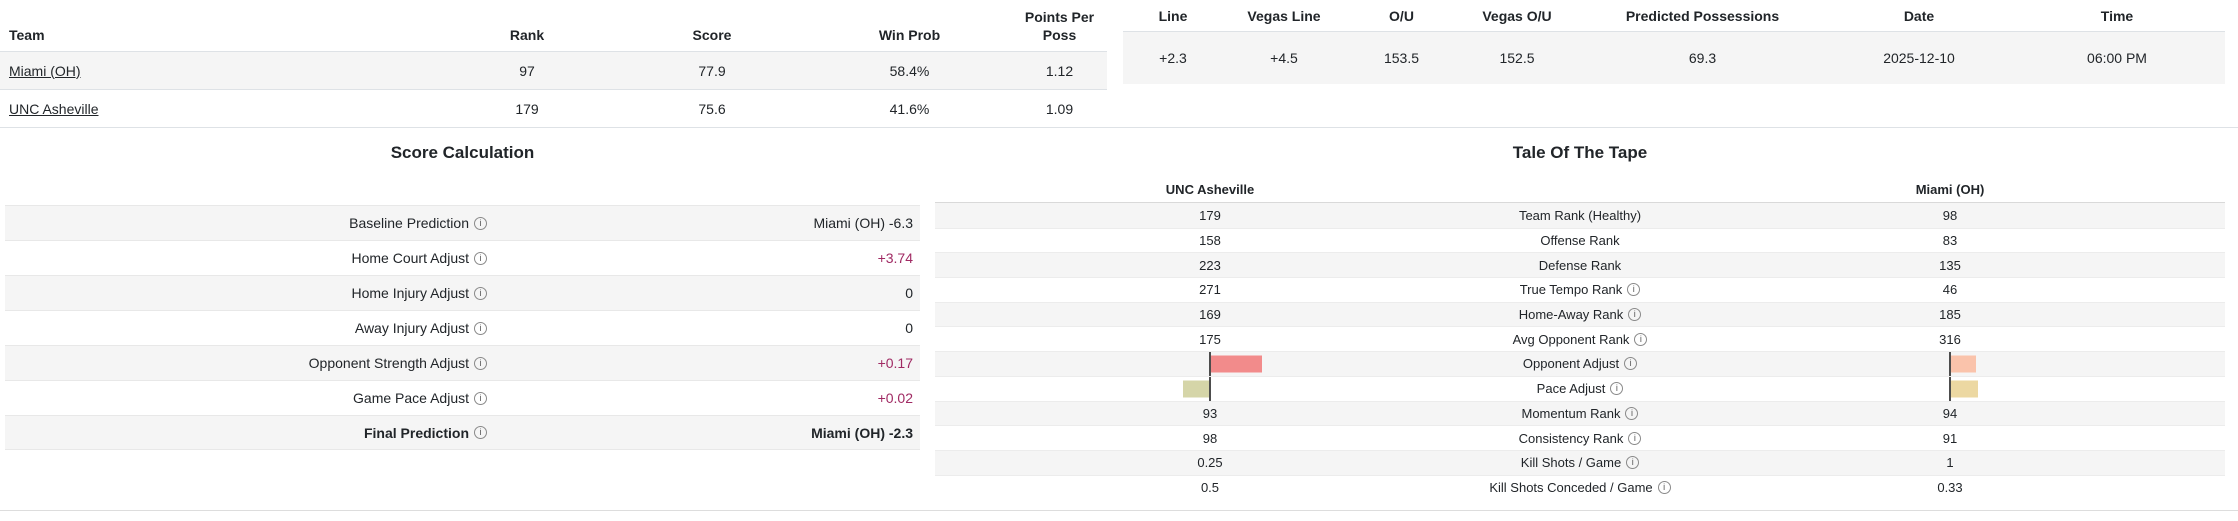  Describe the element at coordinates (712, 109) in the screenshot. I see `score-cell: 75.6` at that location.